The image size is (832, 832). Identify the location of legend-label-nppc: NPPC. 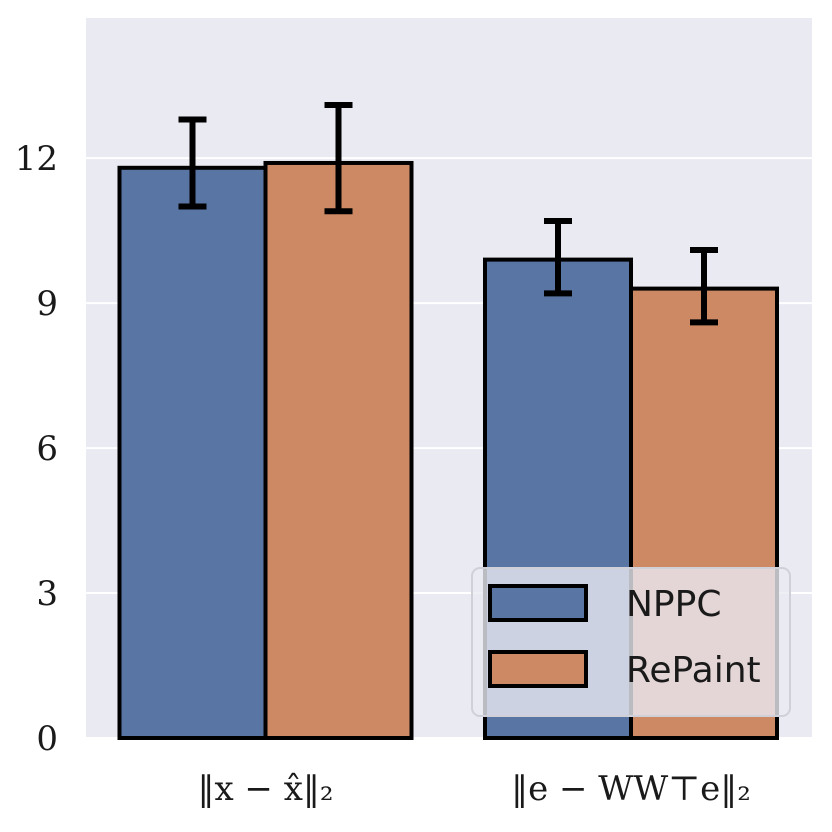
(673, 604).